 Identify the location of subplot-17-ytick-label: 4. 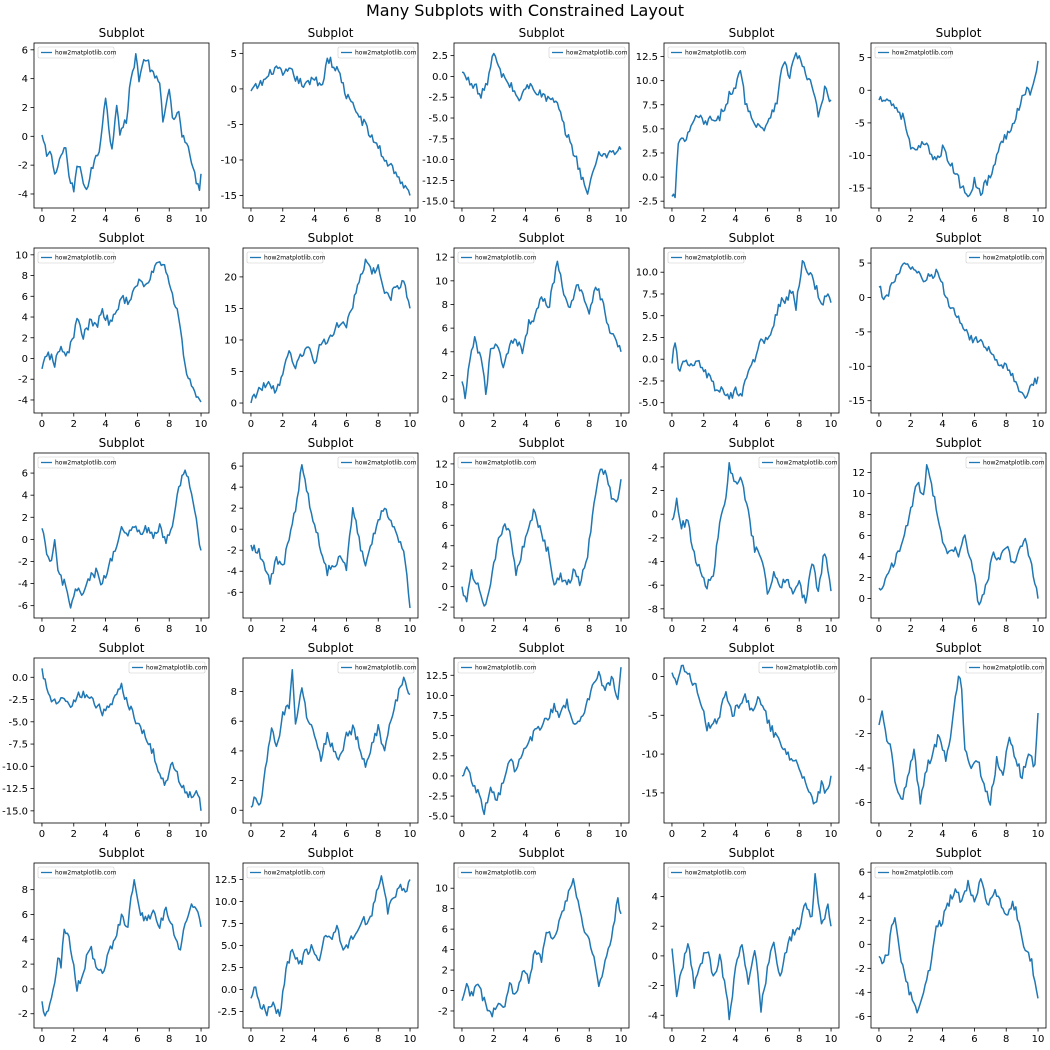
(234, 751).